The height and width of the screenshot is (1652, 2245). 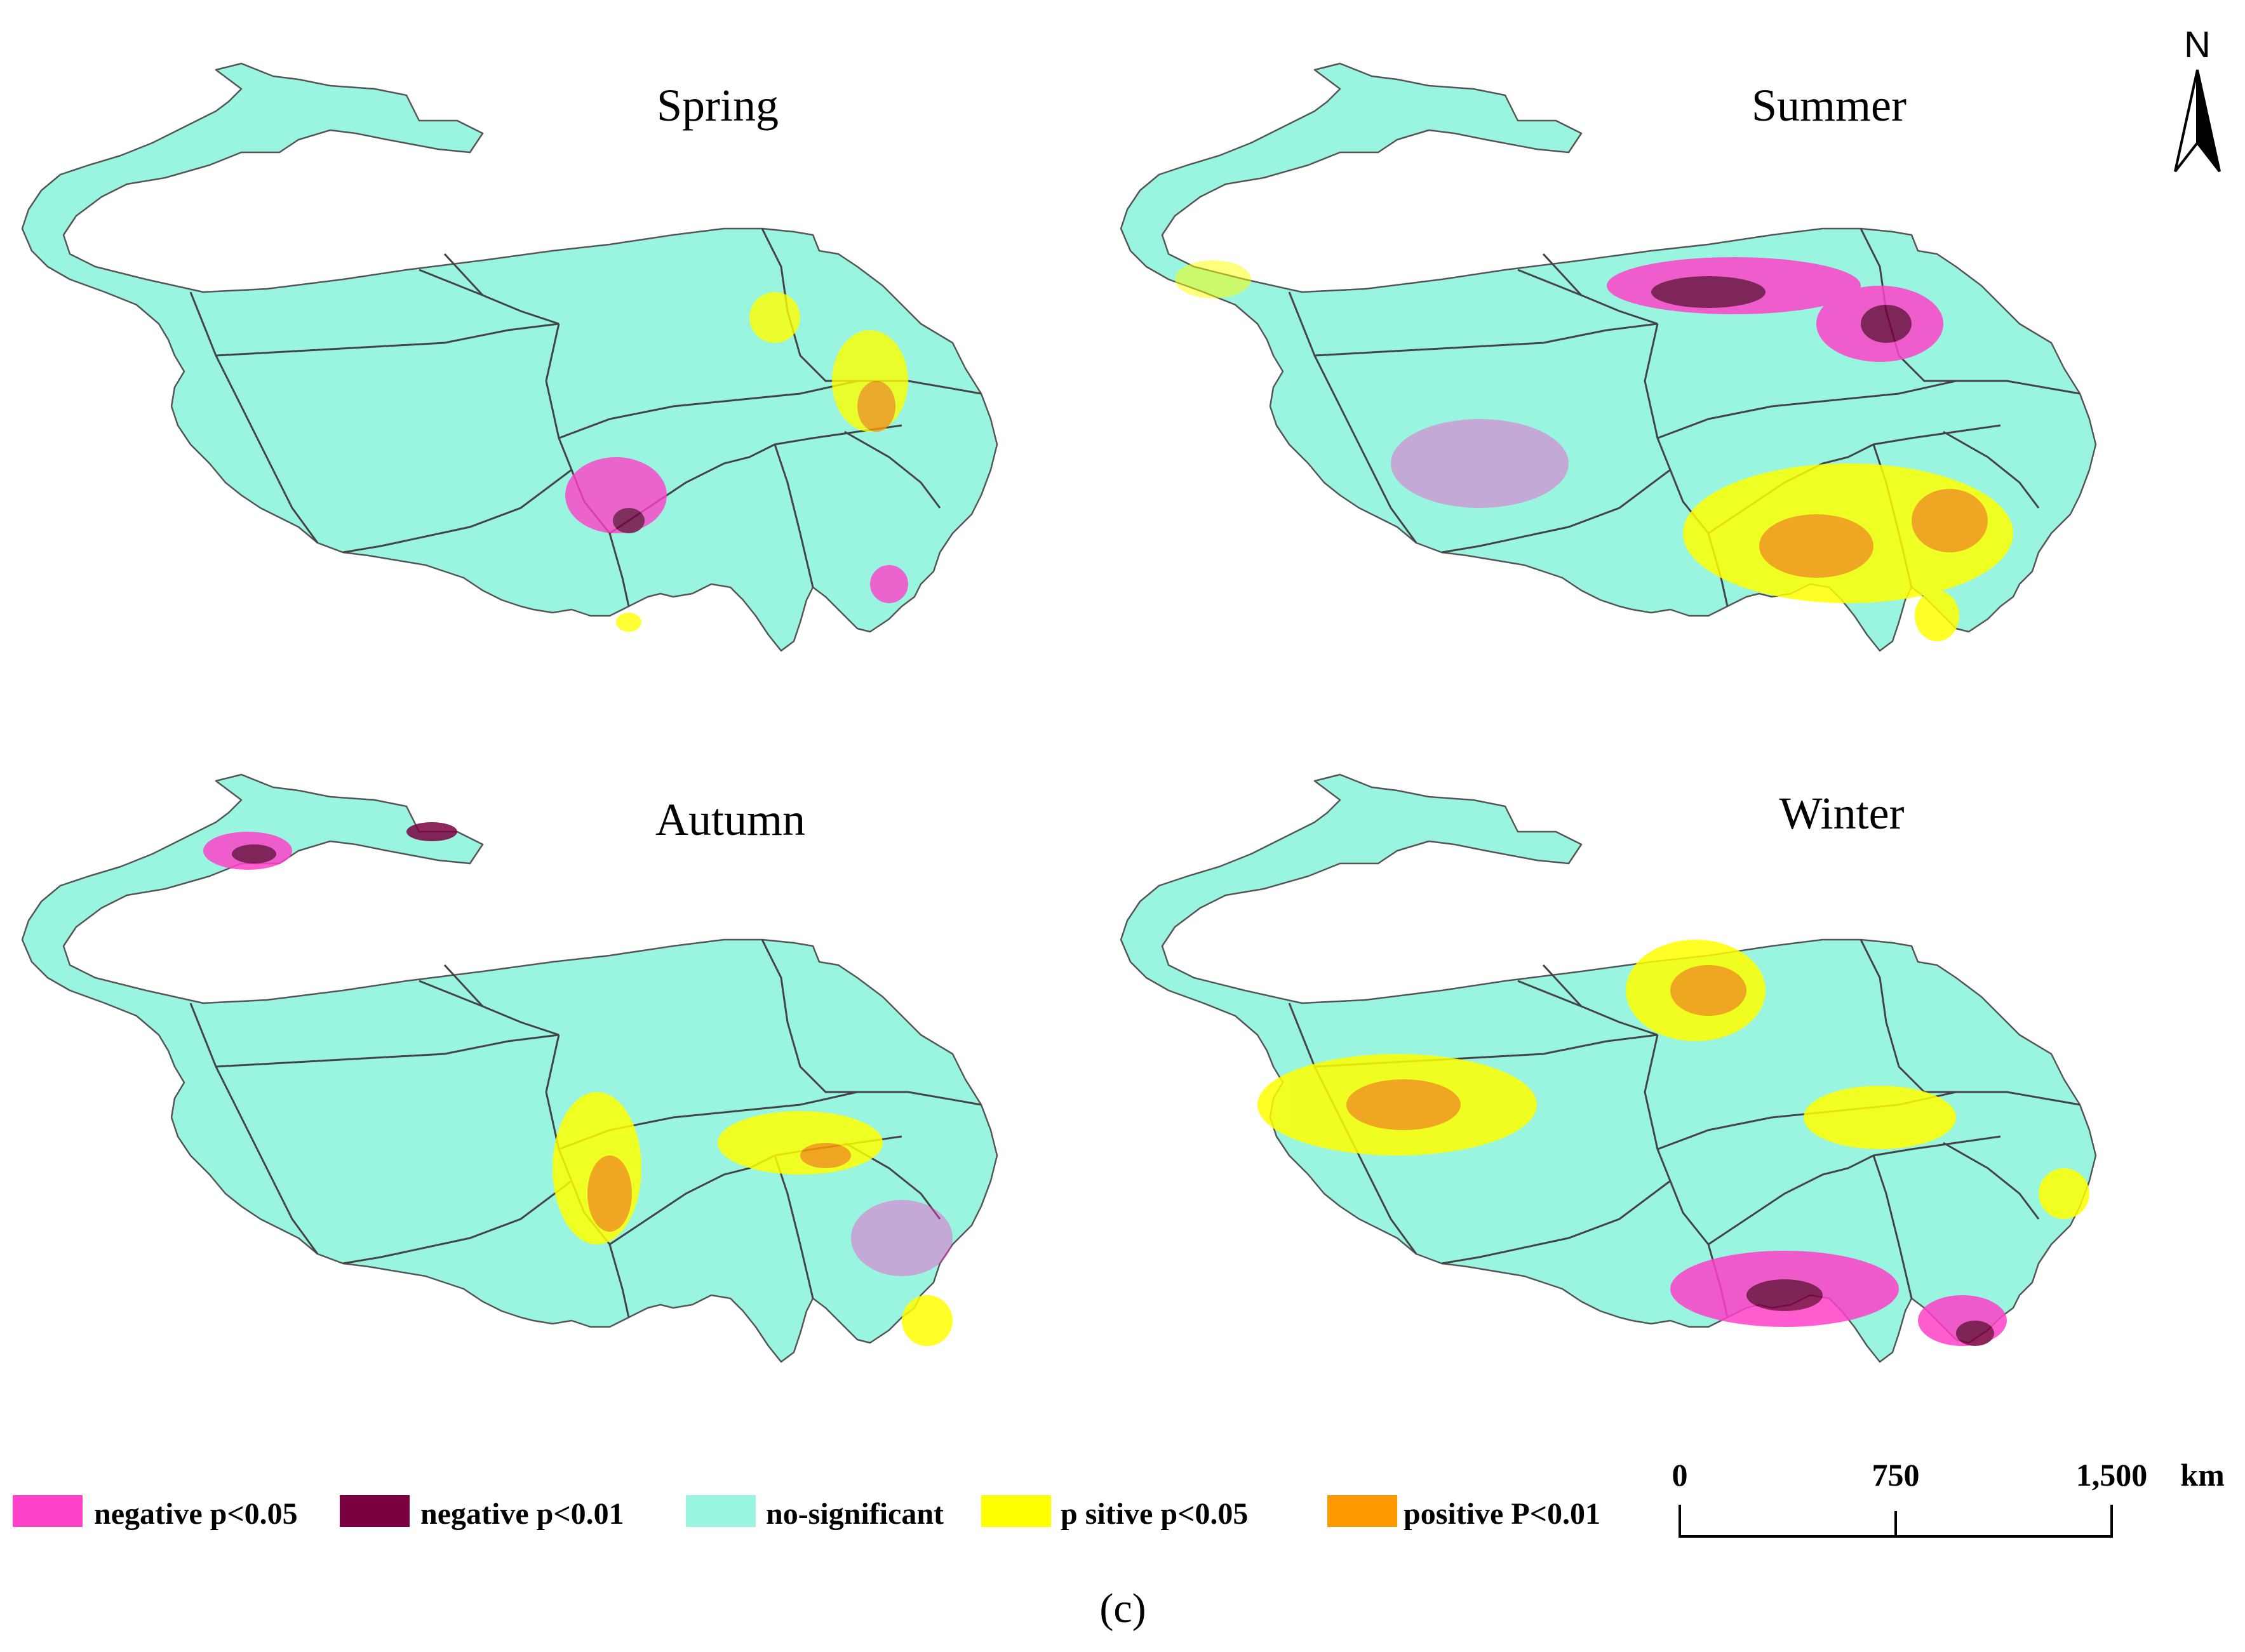 I want to click on legend-label-negative-005: negative p<0.05, so click(x=196, y=1514).